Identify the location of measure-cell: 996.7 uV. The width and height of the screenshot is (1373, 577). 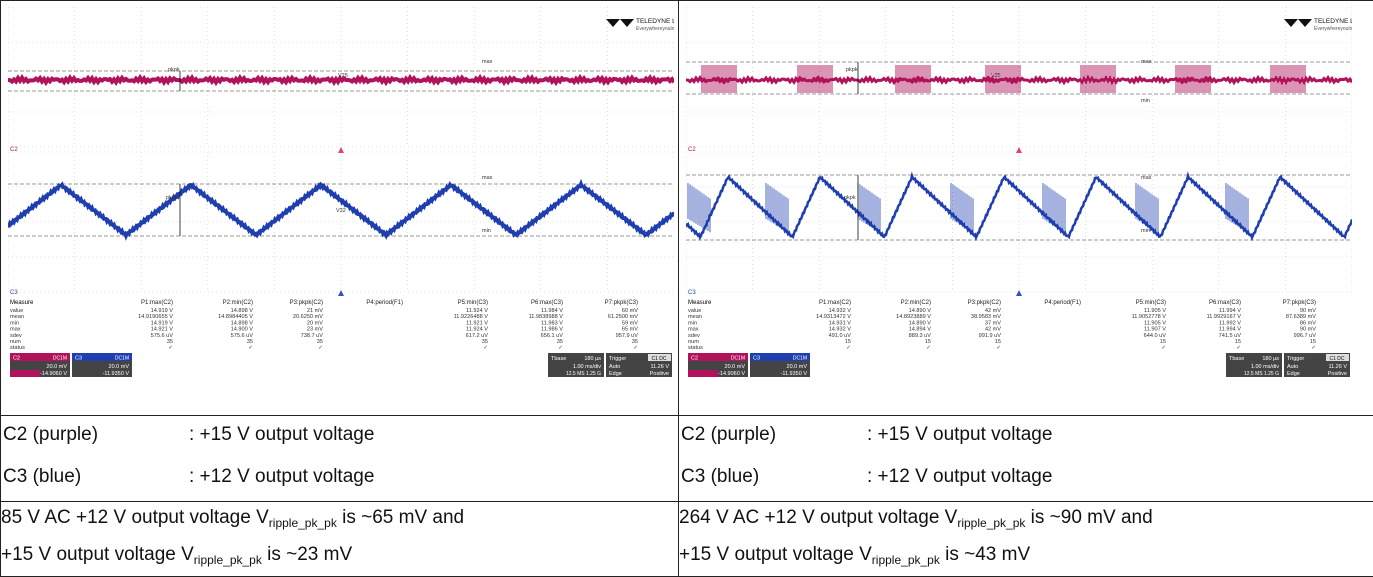
(1305, 336).